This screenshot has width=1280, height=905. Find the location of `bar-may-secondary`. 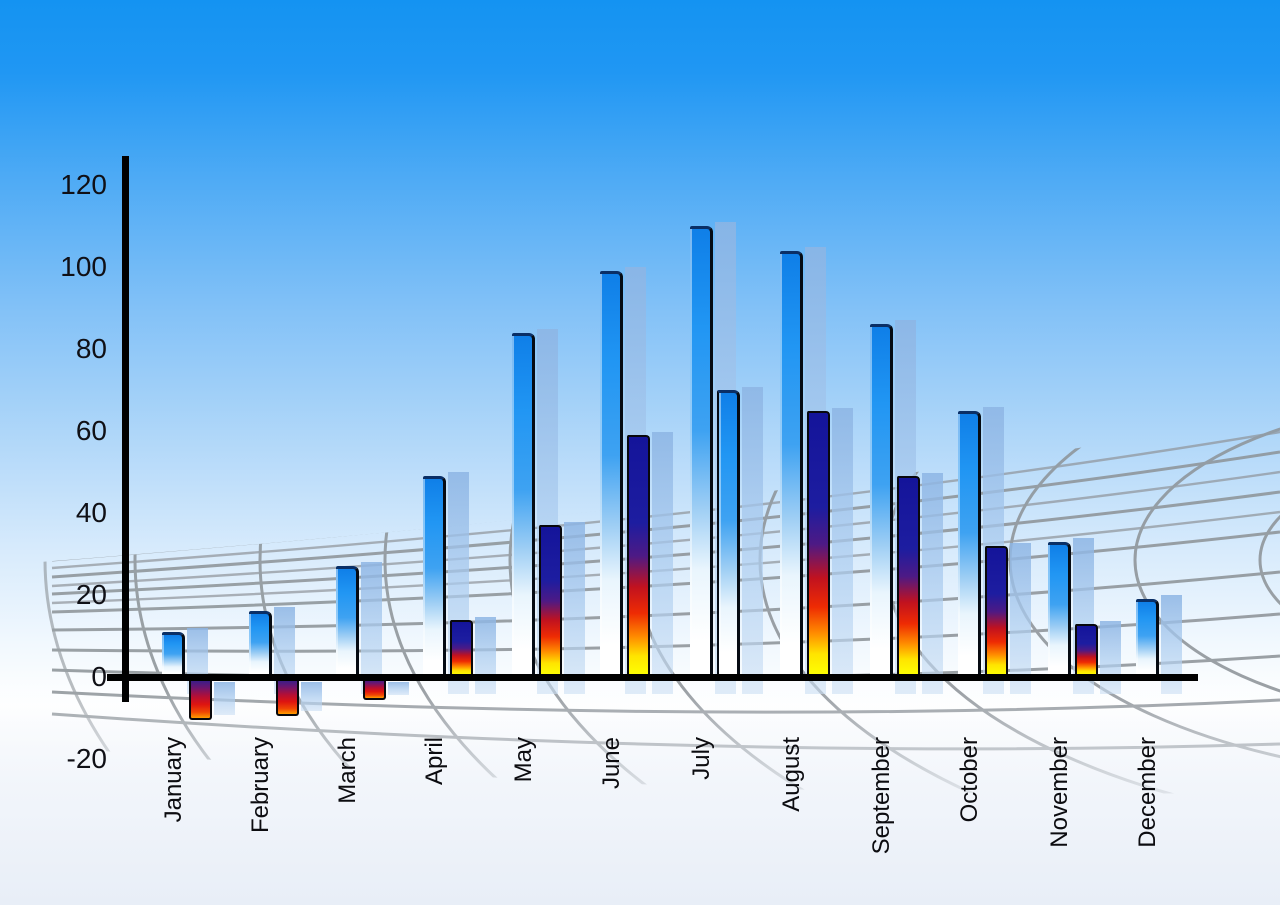

bar-may-secondary is located at coordinates (550, 600).